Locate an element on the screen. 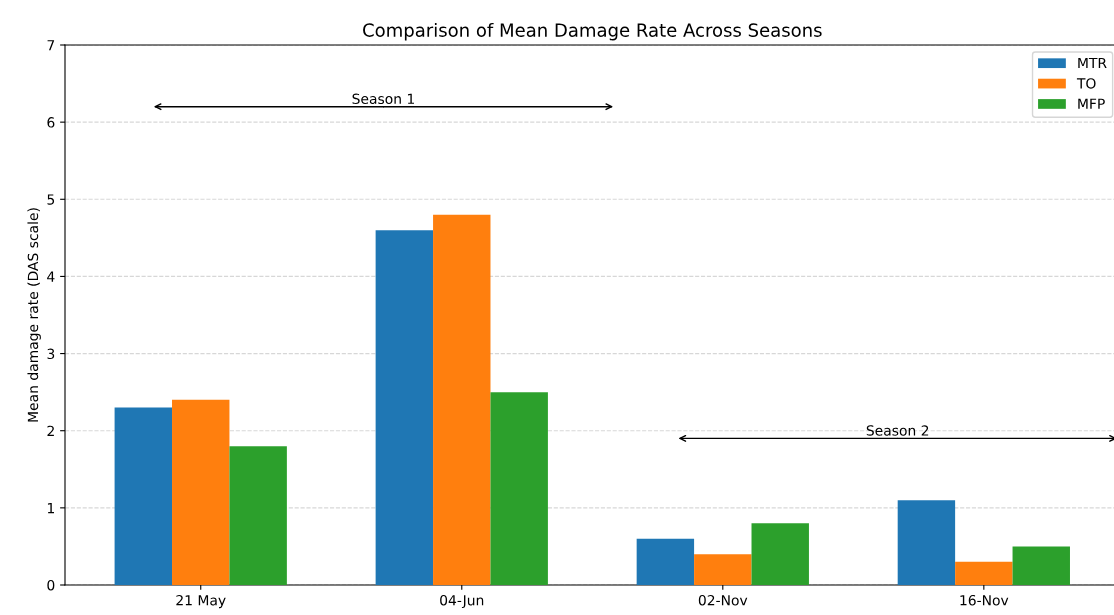 The height and width of the screenshot is (615, 1114). y-tick-label: 3 is located at coordinates (51, 354).